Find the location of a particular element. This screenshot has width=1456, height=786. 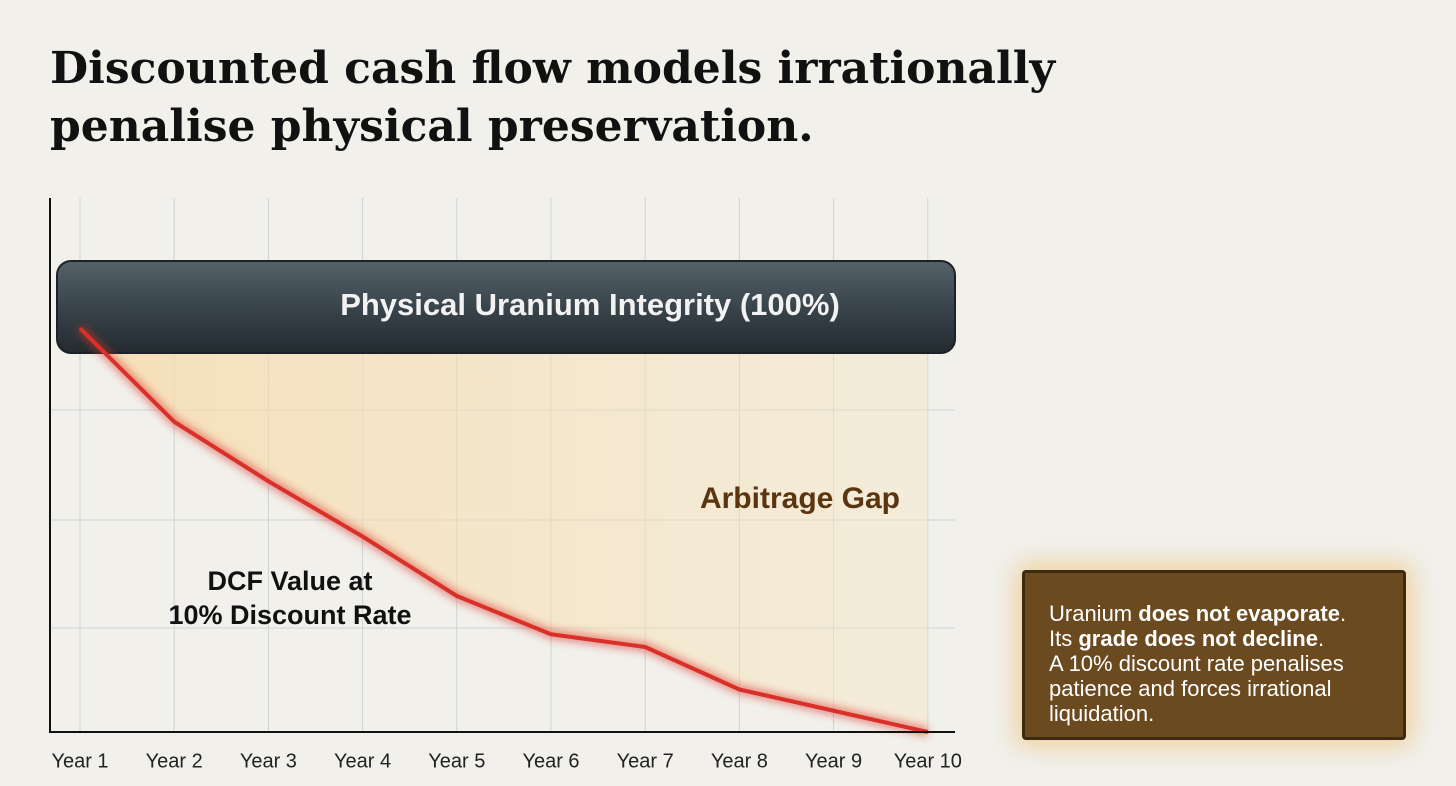

callout-text: A 10% discount rate penalises is located at coordinates (1196, 663).